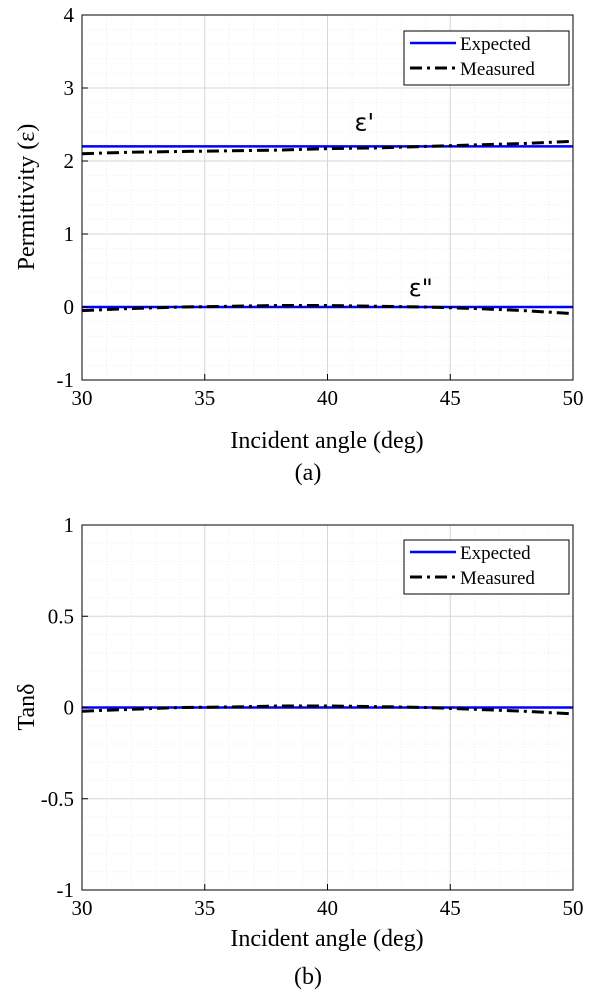  What do you see at coordinates (308, 977) in the screenshot?
I see `caption: (b)` at bounding box center [308, 977].